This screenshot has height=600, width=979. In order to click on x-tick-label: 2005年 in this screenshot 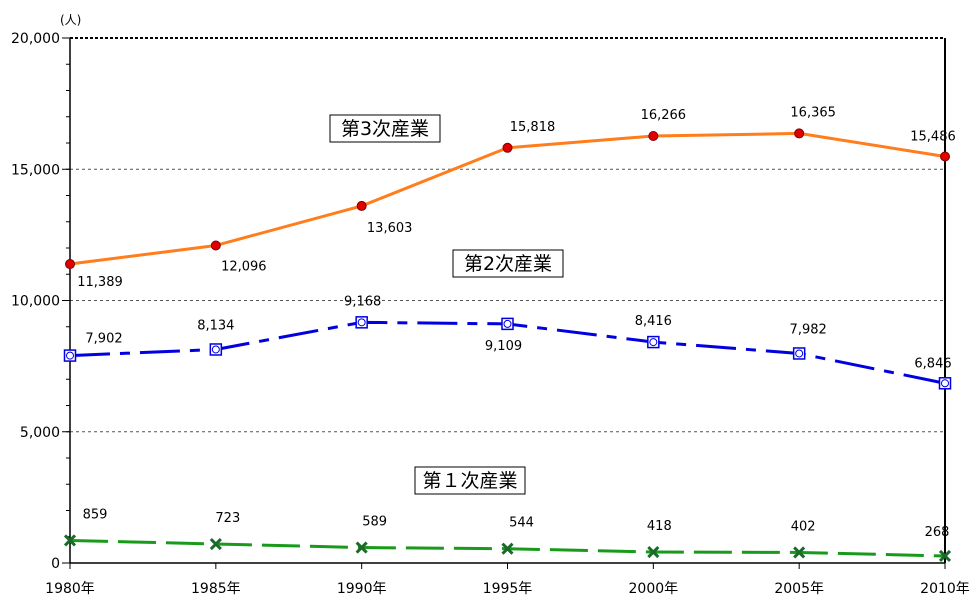, I will do `click(799, 589)`.